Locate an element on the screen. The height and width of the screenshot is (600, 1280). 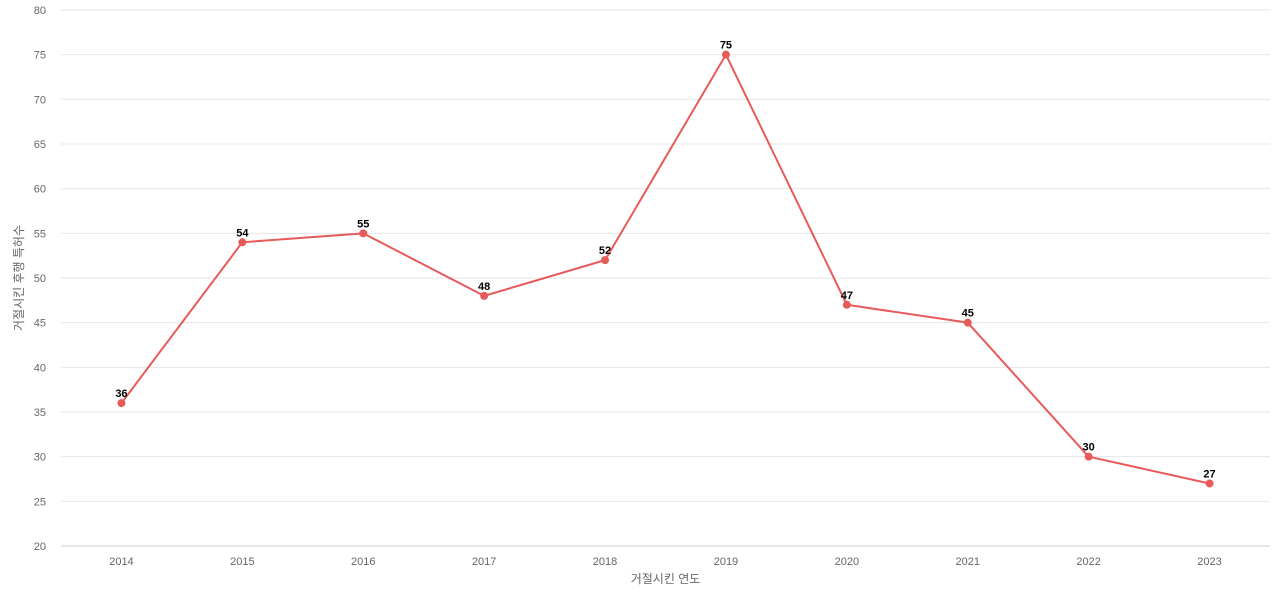
y-tick-label: 45 is located at coordinates (40, 324).